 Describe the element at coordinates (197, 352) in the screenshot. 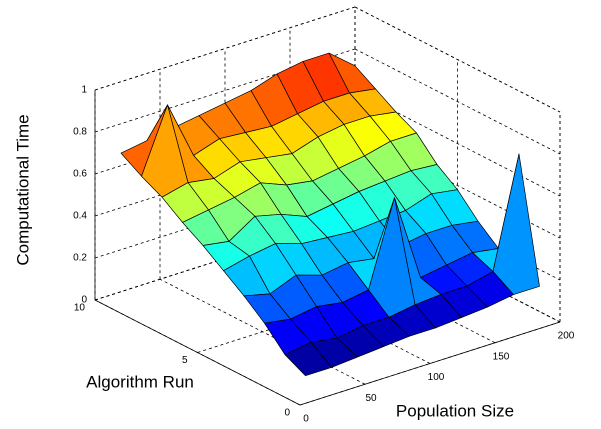

I see `y-axis` at that location.